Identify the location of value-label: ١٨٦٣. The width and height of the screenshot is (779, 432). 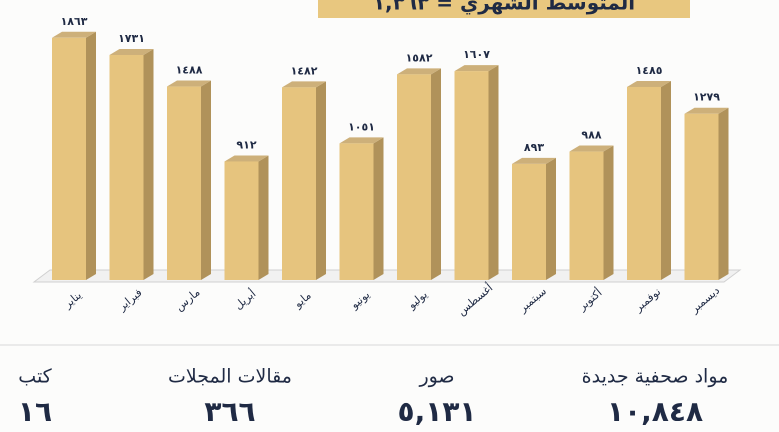
(74, 21).